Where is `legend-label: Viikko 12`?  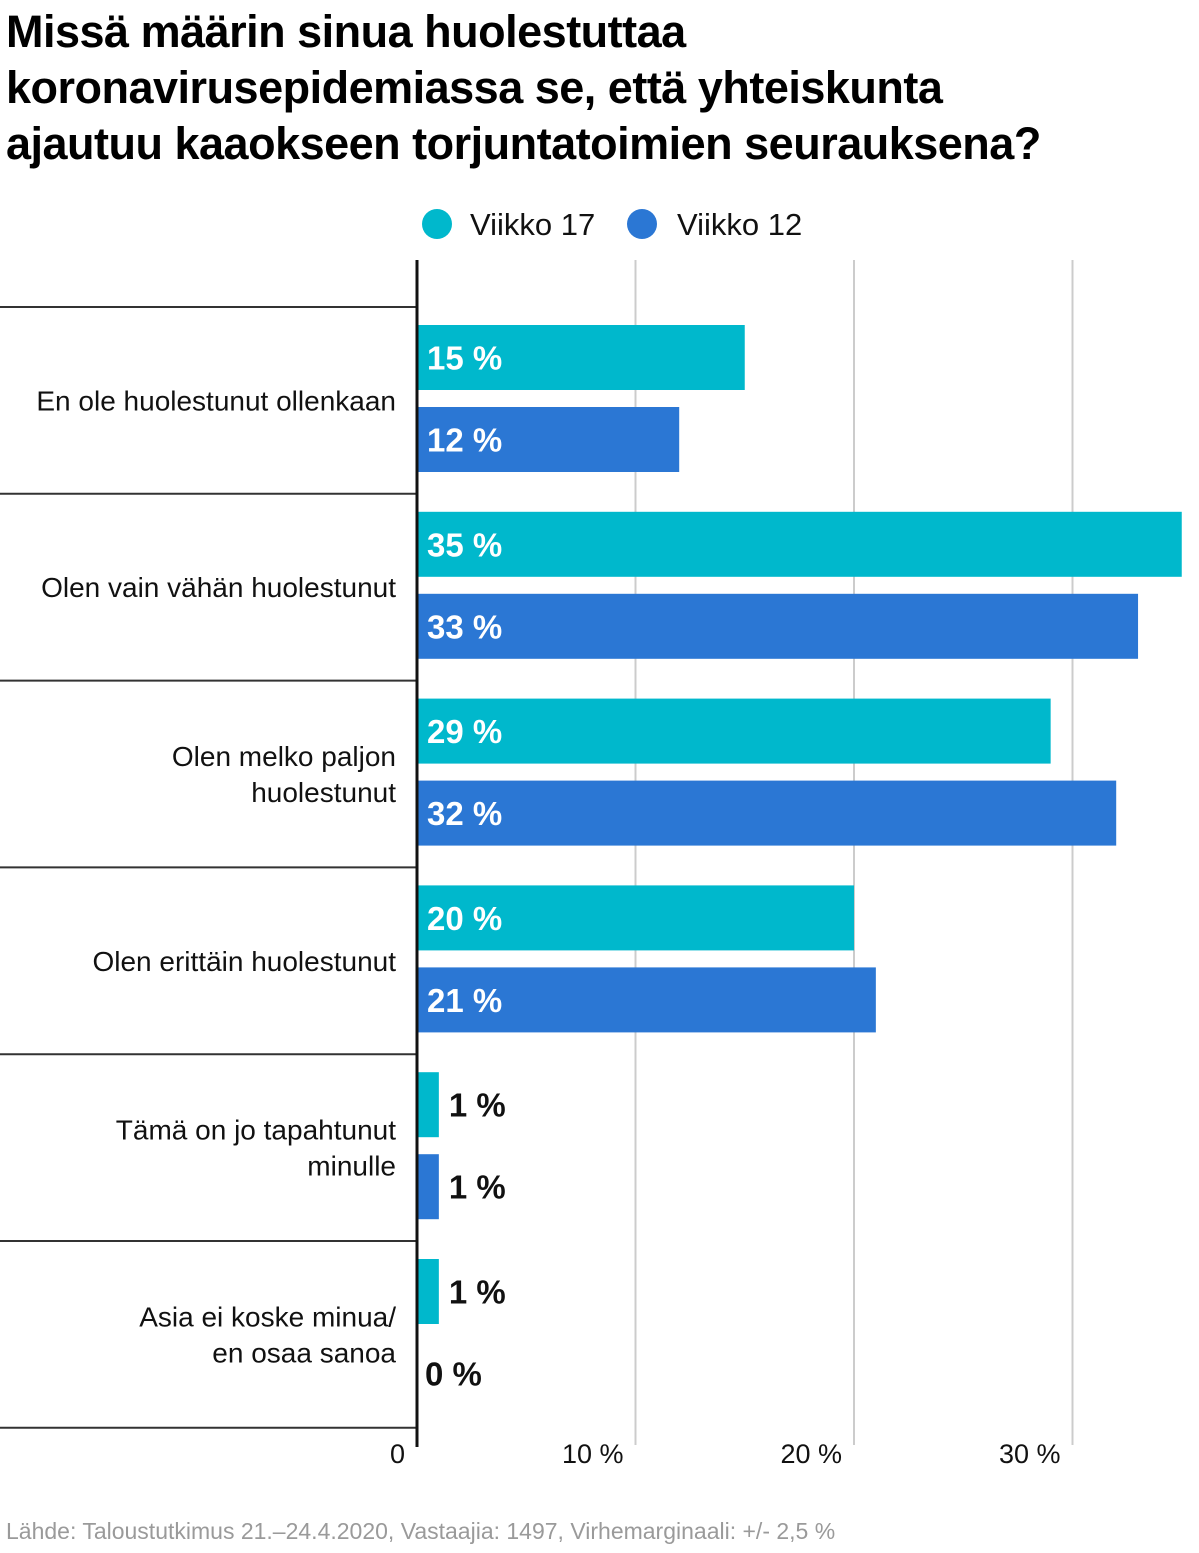
legend-label: Viikko 12 is located at coordinates (739, 224).